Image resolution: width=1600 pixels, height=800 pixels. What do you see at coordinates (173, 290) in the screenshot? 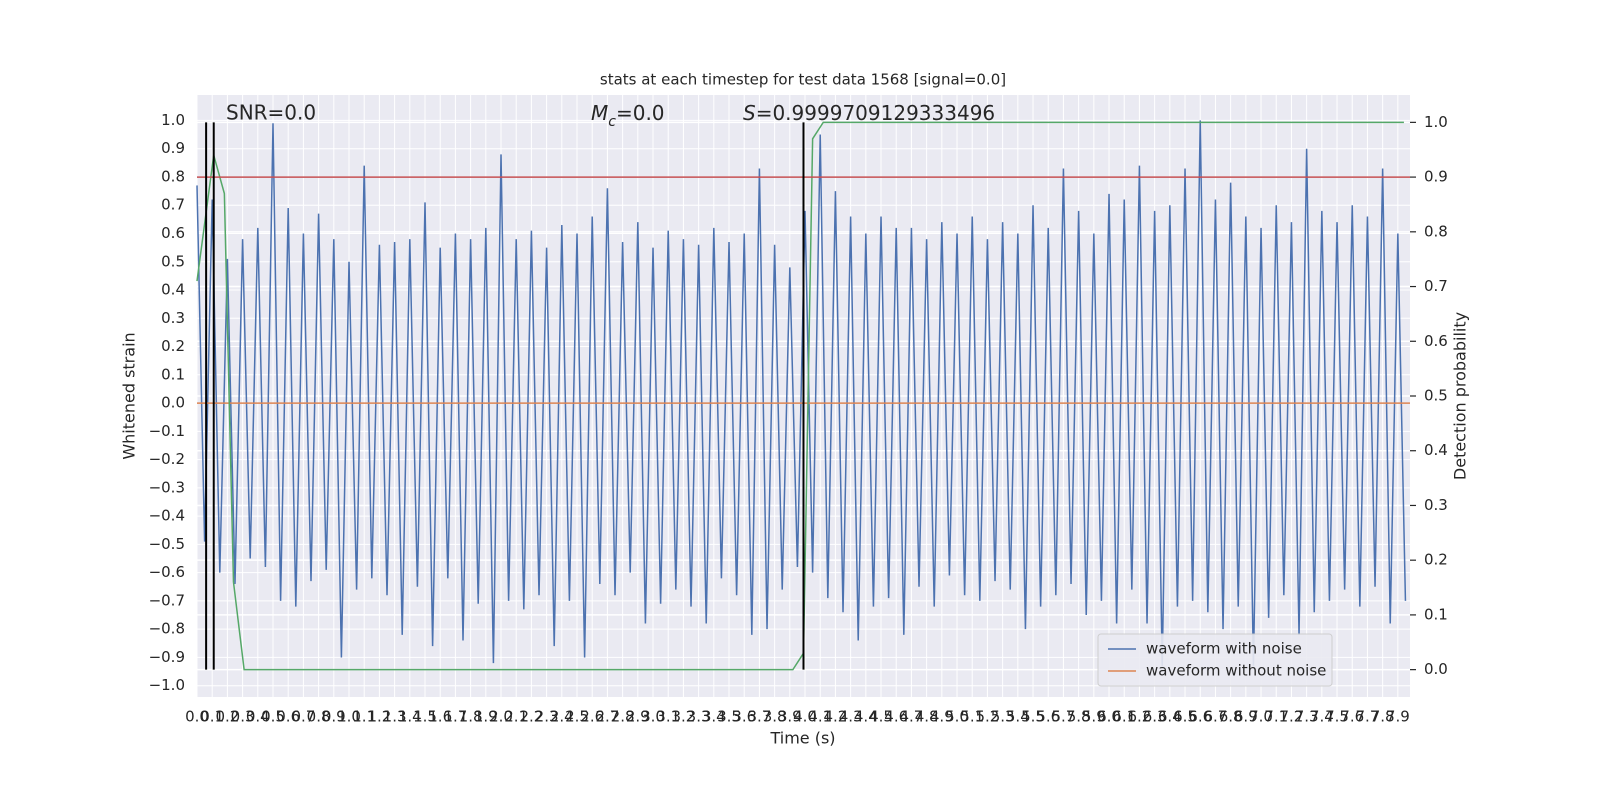
I see `y-tick-label: 0.4` at bounding box center [173, 290].